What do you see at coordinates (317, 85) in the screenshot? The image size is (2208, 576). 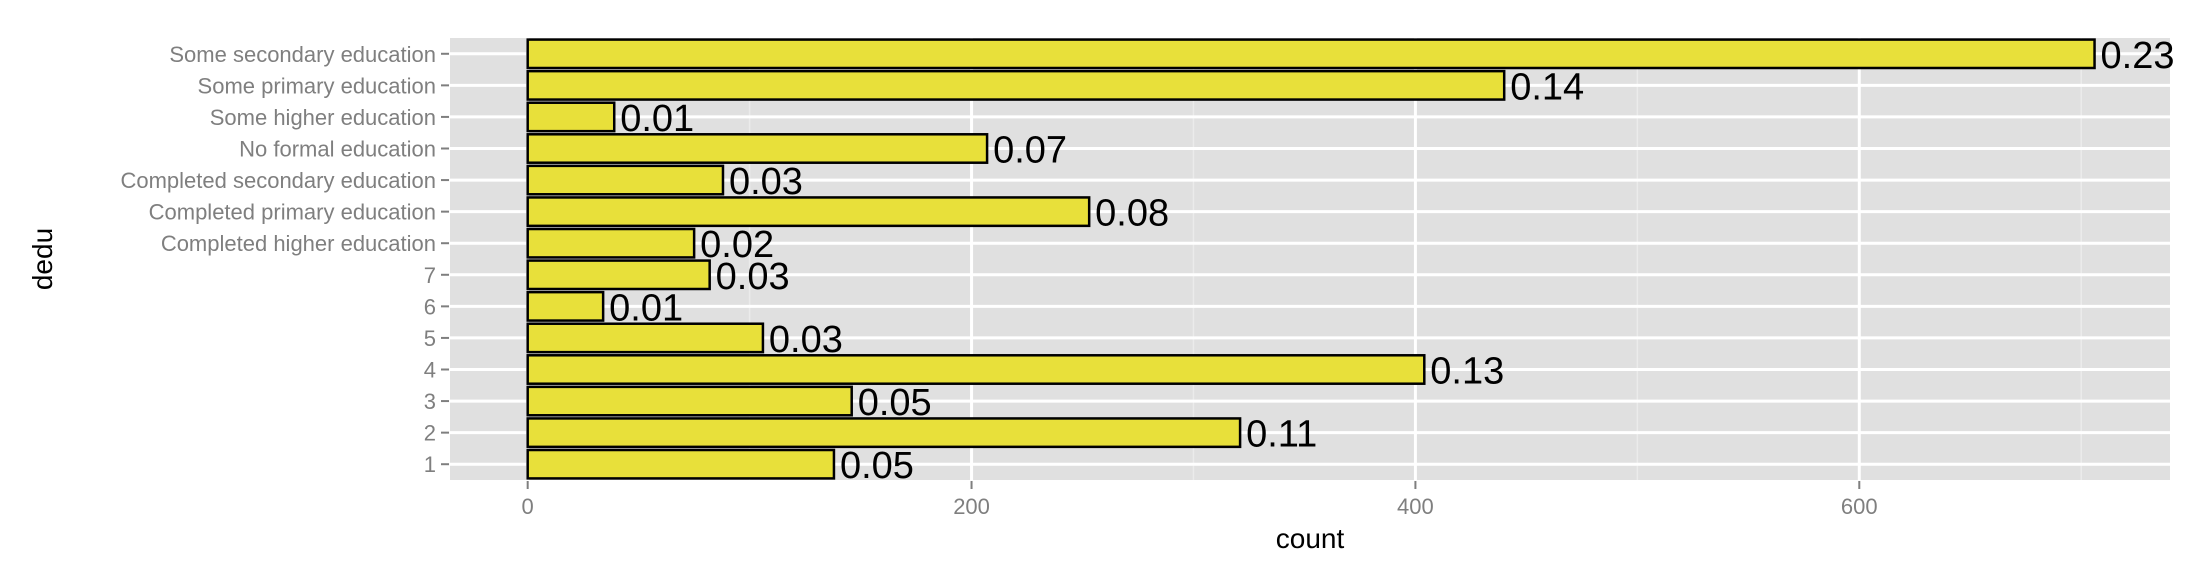 I see `y-tick-label: Some primary education` at bounding box center [317, 85].